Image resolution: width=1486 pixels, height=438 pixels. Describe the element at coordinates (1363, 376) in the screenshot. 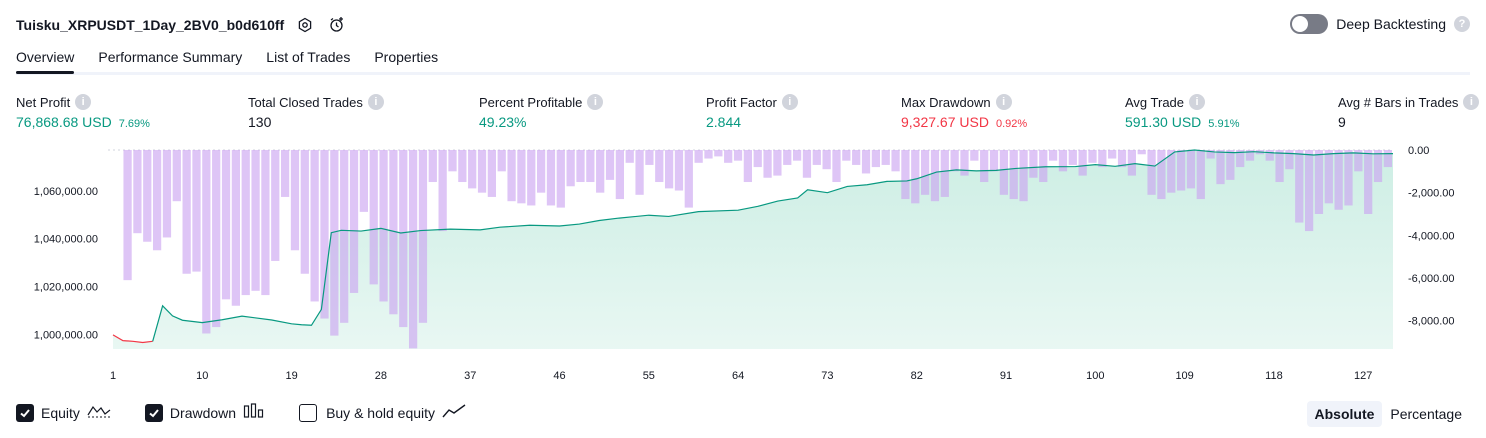

I see `x-axis-tick: 127` at that location.